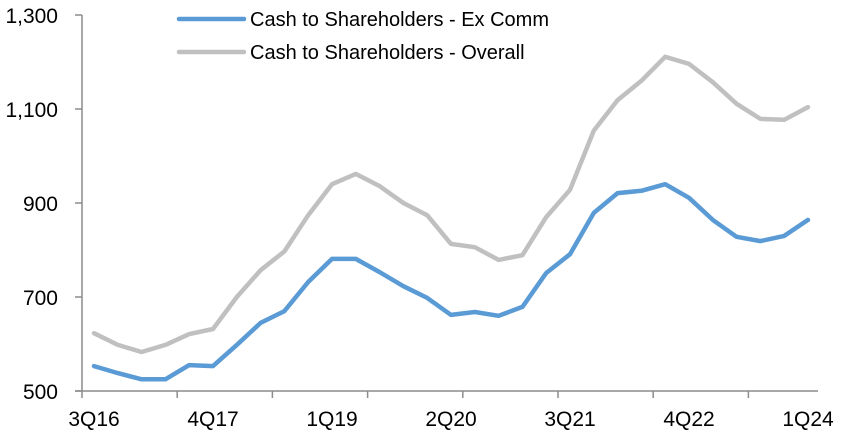 The image size is (852, 443). I want to click on y-tick-label: 700, so click(40, 298).